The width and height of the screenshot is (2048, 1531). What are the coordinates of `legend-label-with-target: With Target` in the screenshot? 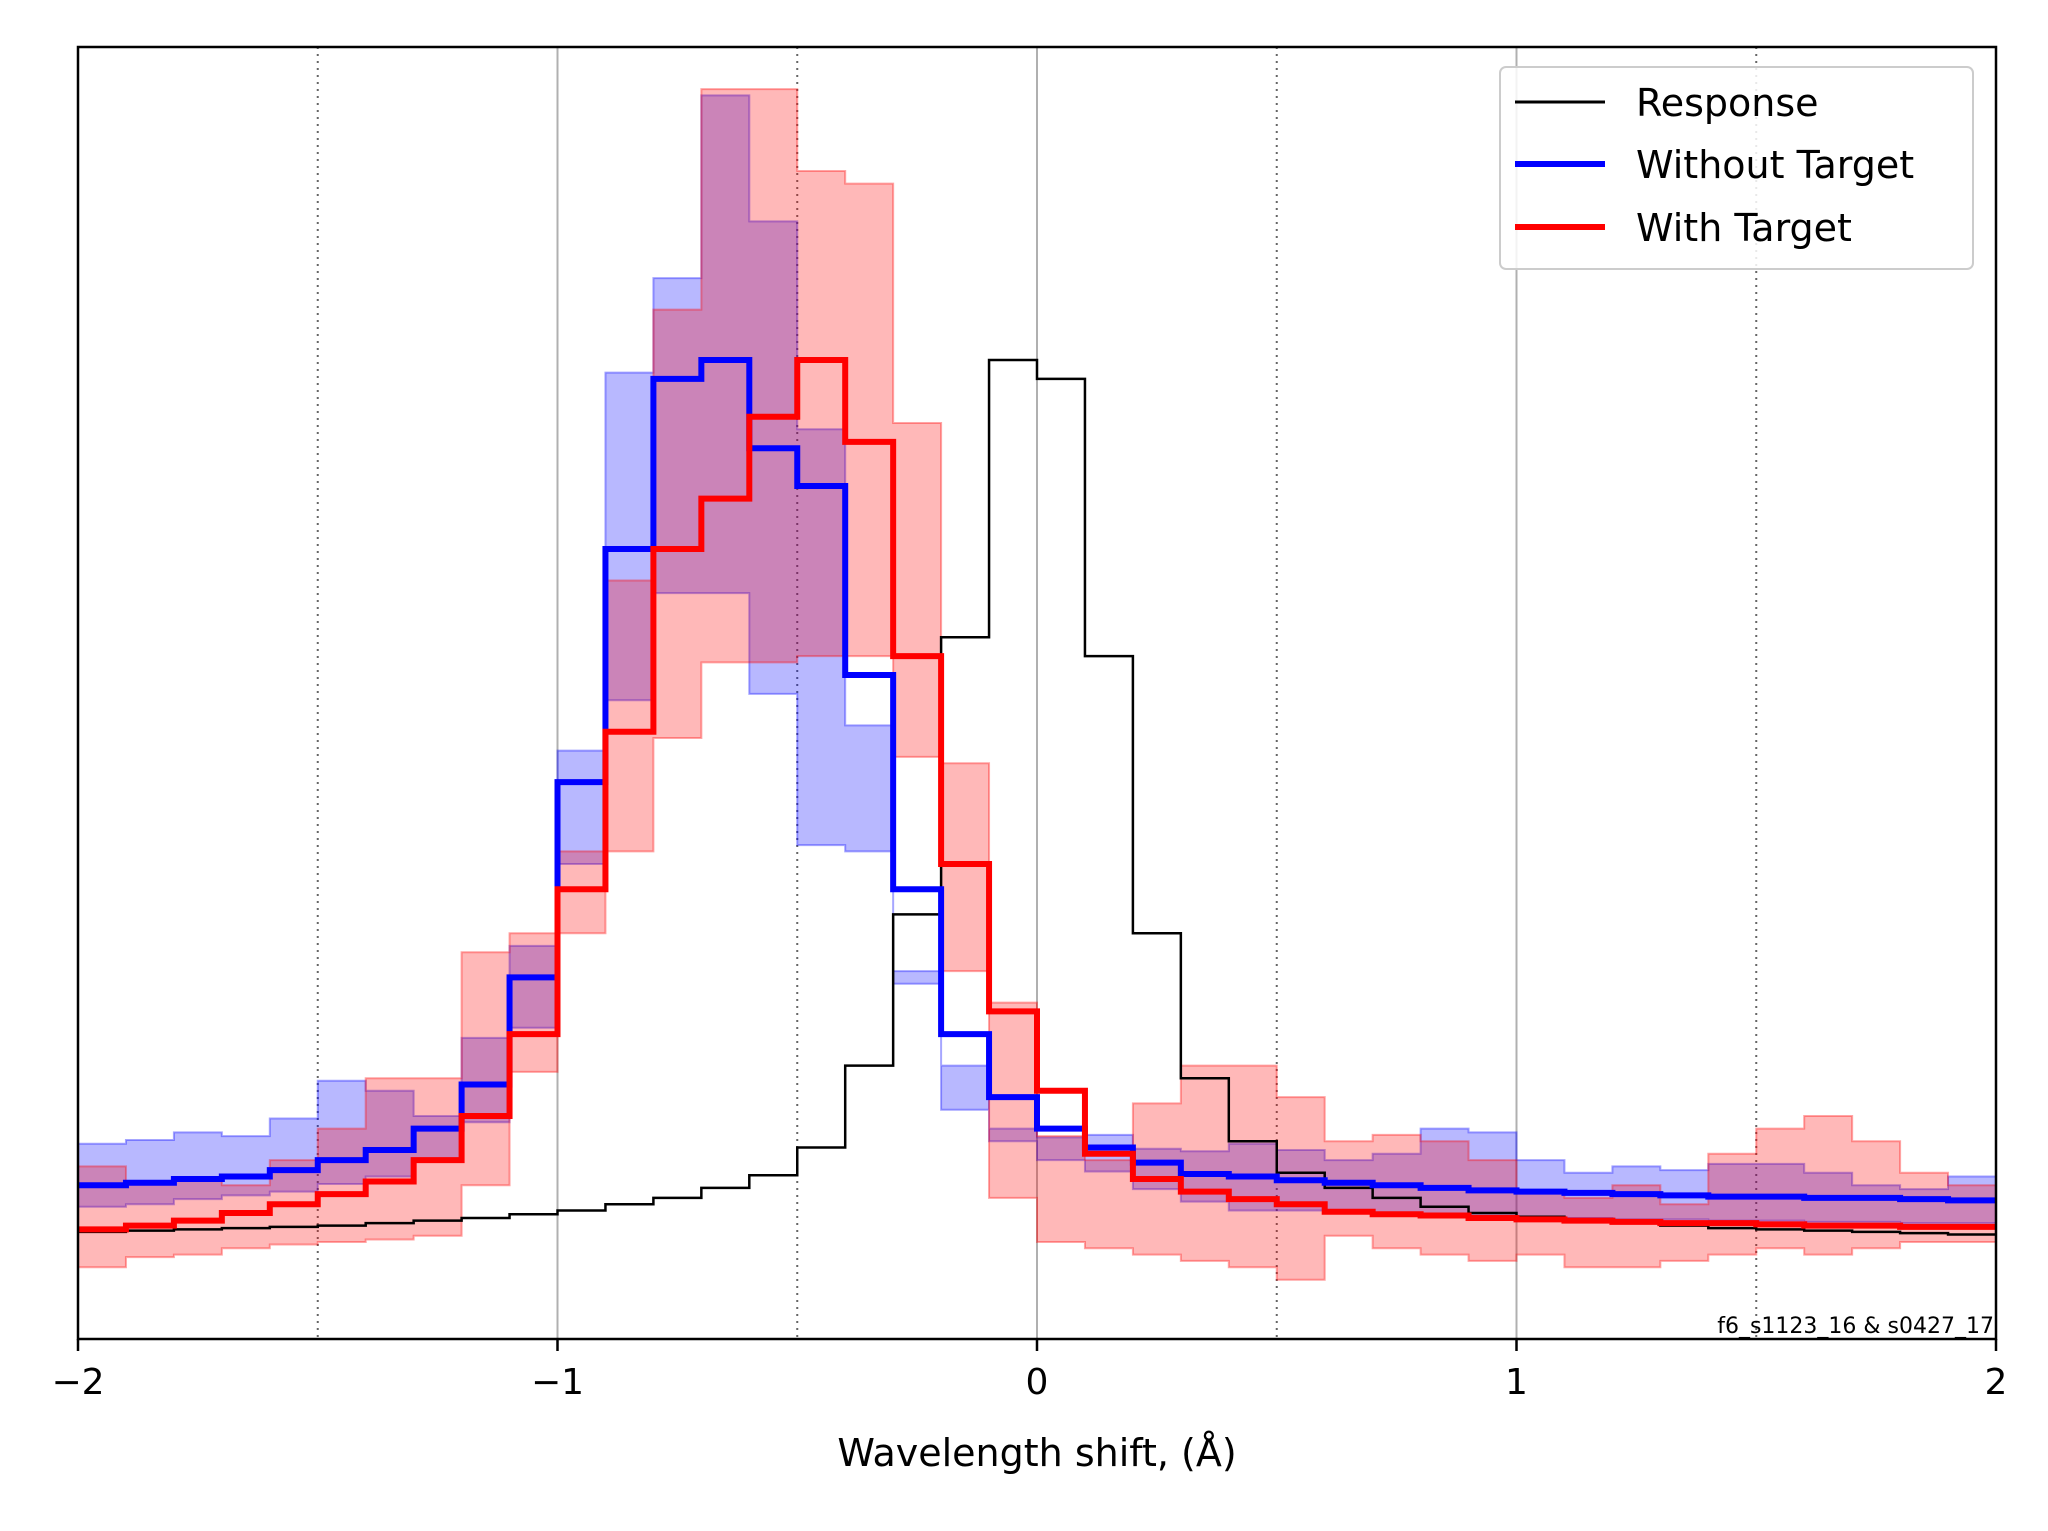 It's located at (1744, 228).